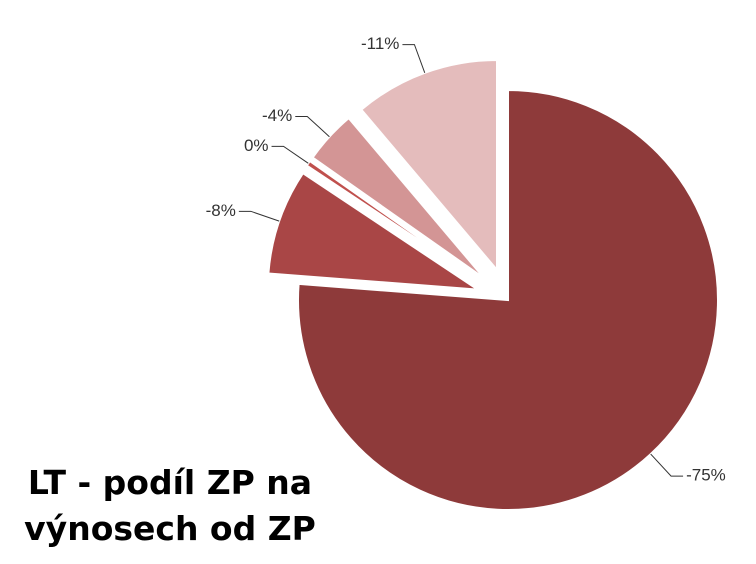  What do you see at coordinates (221, 210) in the screenshot?
I see `data-label: -8%` at bounding box center [221, 210].